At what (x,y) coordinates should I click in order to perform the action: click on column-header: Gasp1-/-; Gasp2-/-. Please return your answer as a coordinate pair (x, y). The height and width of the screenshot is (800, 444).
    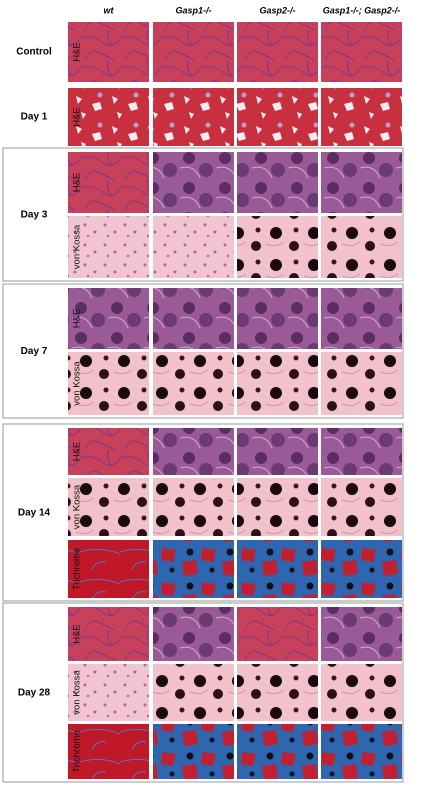
    Looking at the image, I should click on (362, 10).